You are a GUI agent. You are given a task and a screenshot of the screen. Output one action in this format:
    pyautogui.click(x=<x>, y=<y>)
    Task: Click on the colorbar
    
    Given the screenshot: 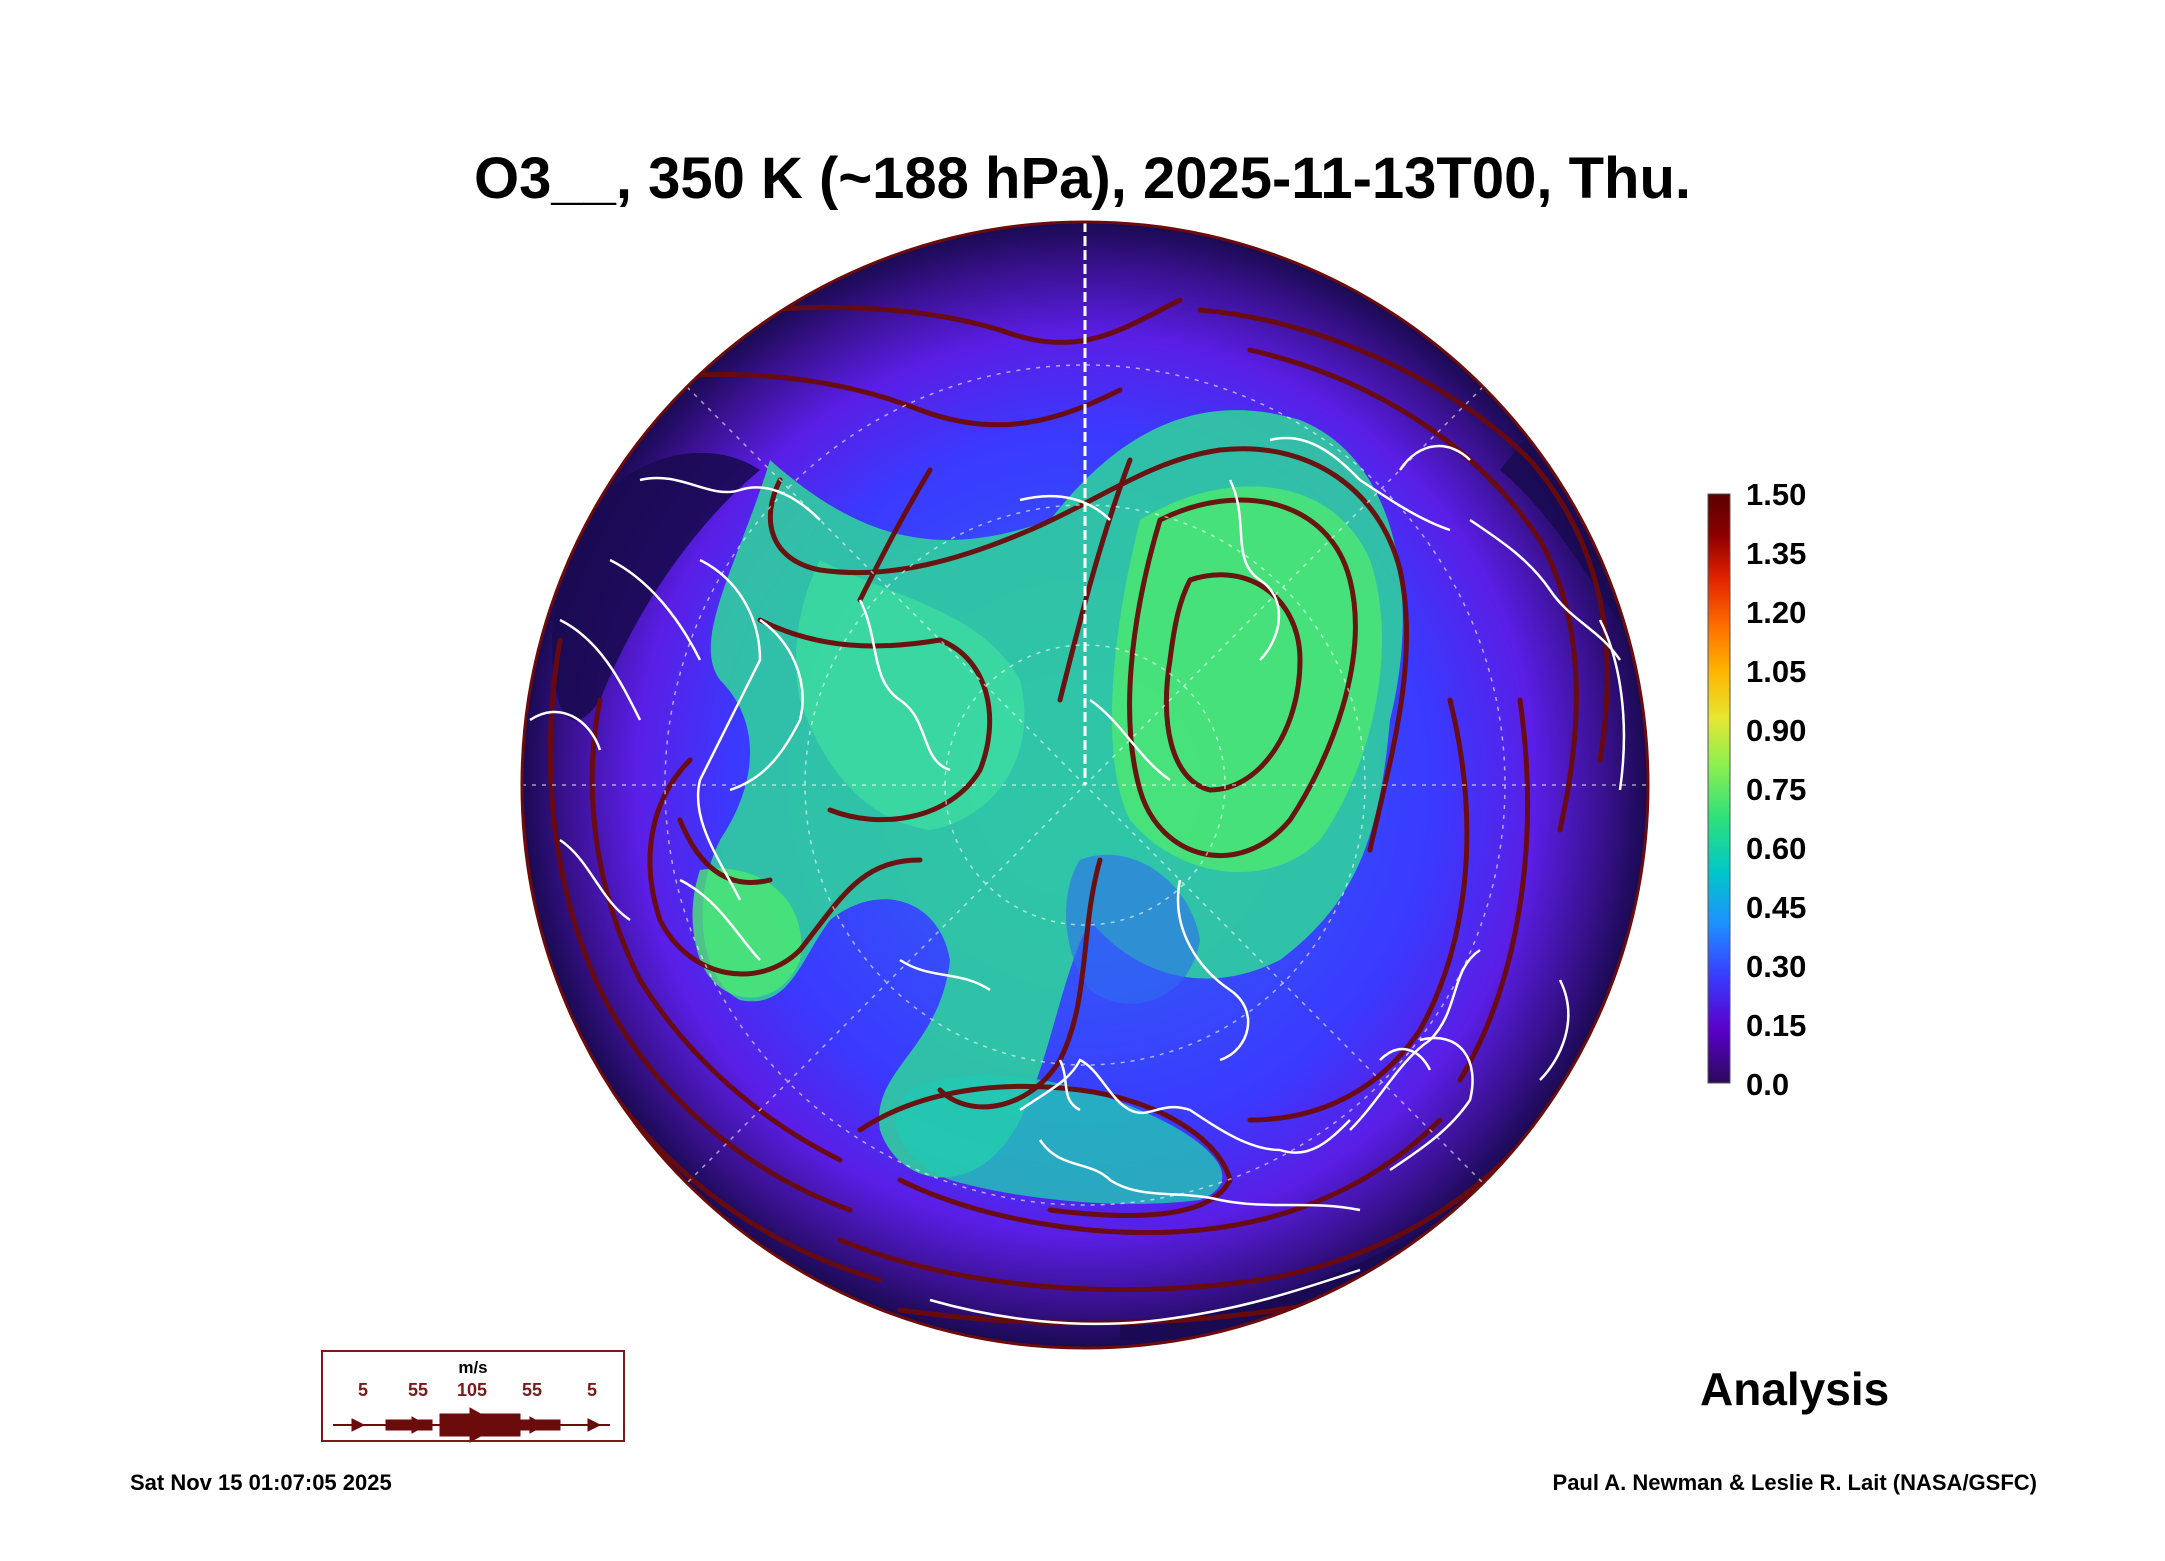 What is the action you would take?
    pyautogui.click(x=1719, y=788)
    